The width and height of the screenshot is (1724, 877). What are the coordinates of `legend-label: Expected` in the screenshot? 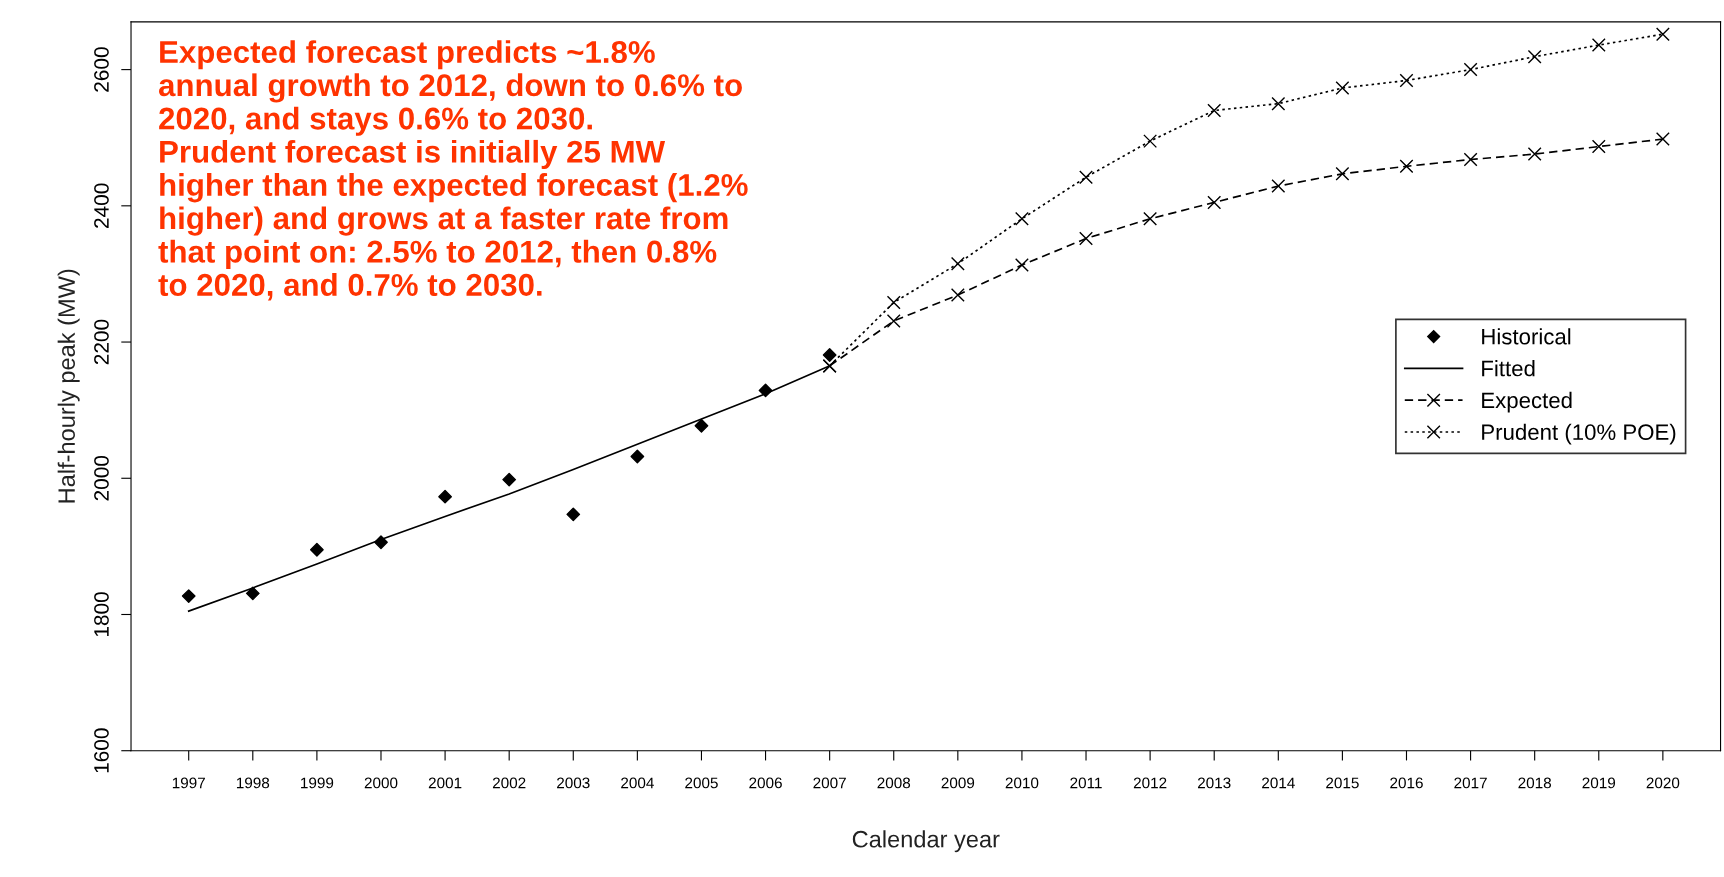 It's located at (1527, 402).